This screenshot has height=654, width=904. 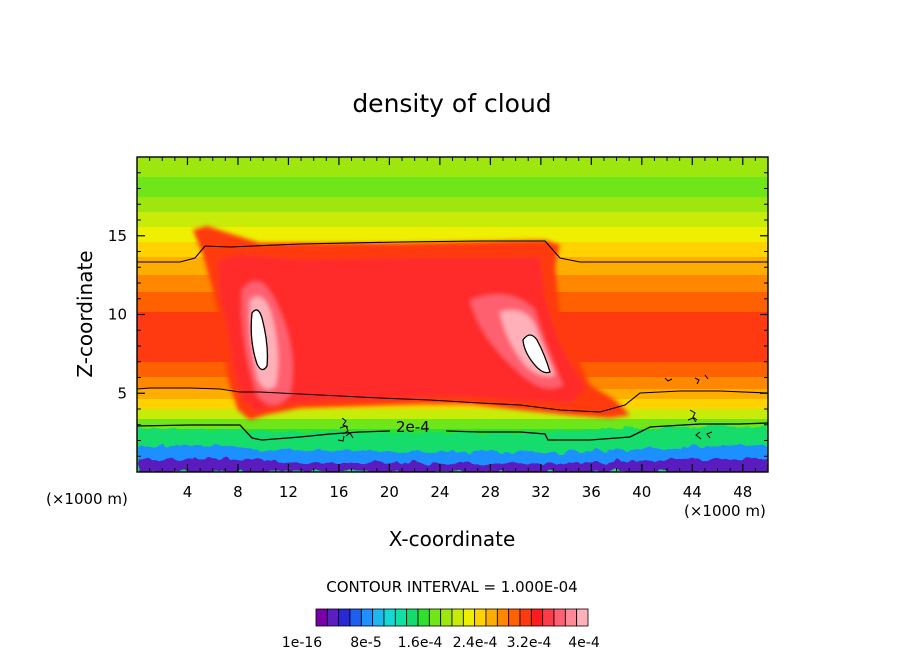 I want to click on y-tick-label: 5, so click(x=122, y=393).